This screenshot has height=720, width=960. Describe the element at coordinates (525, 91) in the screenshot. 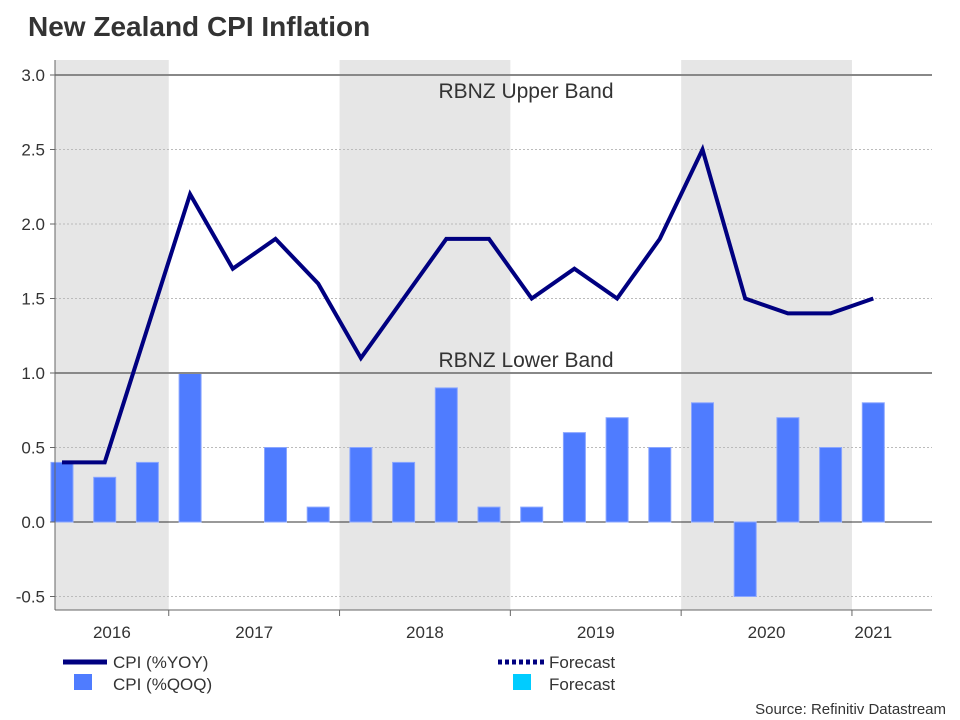

I see `ref-line-label: RBNZ Upper Band` at that location.